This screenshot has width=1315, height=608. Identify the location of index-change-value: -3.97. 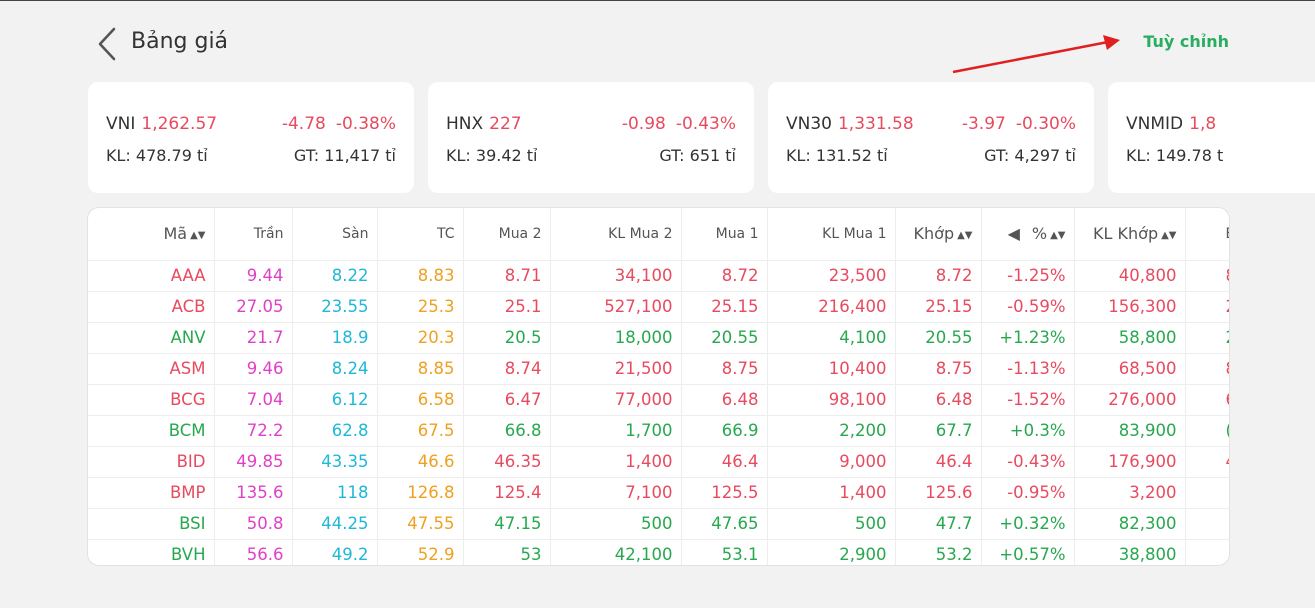
(983, 124).